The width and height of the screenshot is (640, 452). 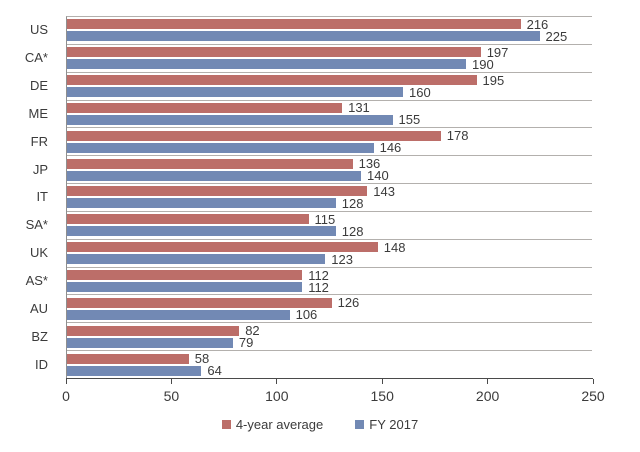 I want to click on bar-line: 136, so click(x=329, y=163).